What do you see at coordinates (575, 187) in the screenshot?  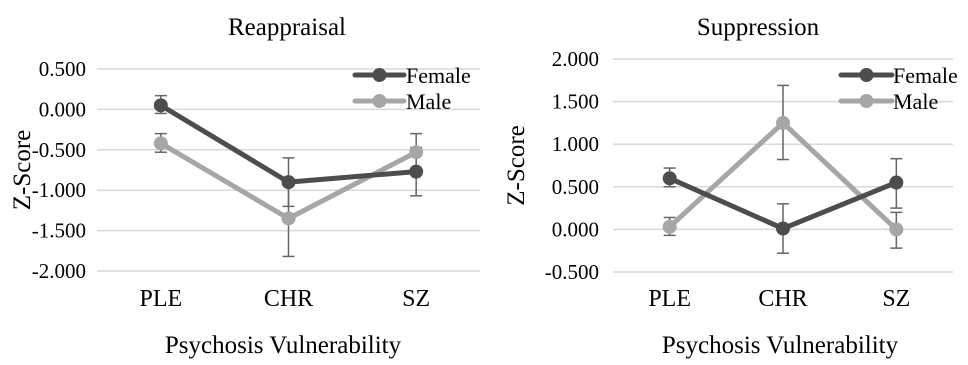 I see `suppression-y-tick-label: 0.500` at bounding box center [575, 187].